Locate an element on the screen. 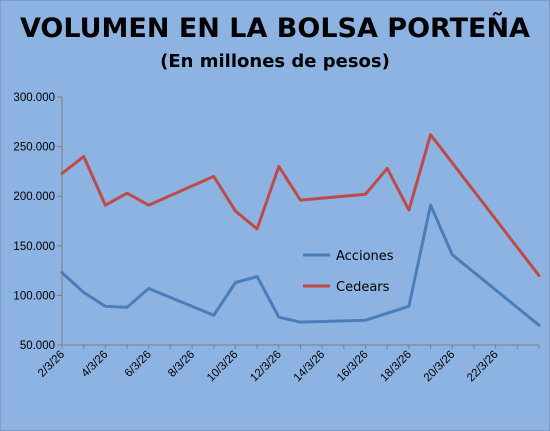 The height and width of the screenshot is (431, 550). legend-label-acciones: Acciones is located at coordinates (365, 256).